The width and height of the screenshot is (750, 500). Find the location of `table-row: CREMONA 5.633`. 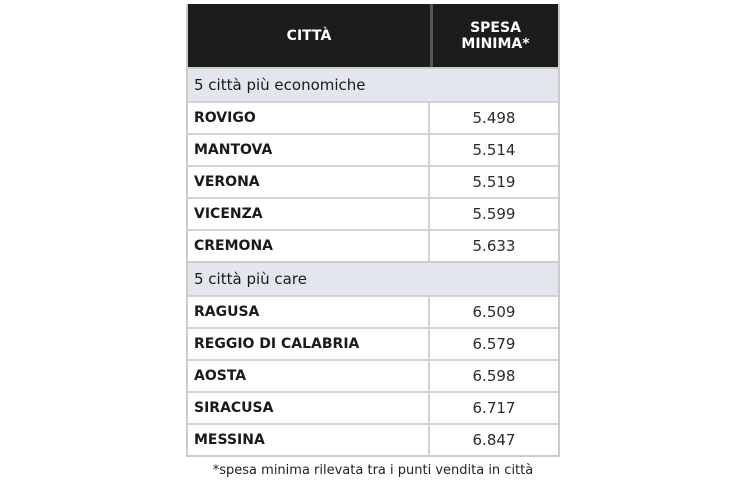

table-row: CREMONA 5.633 is located at coordinates (373, 245).